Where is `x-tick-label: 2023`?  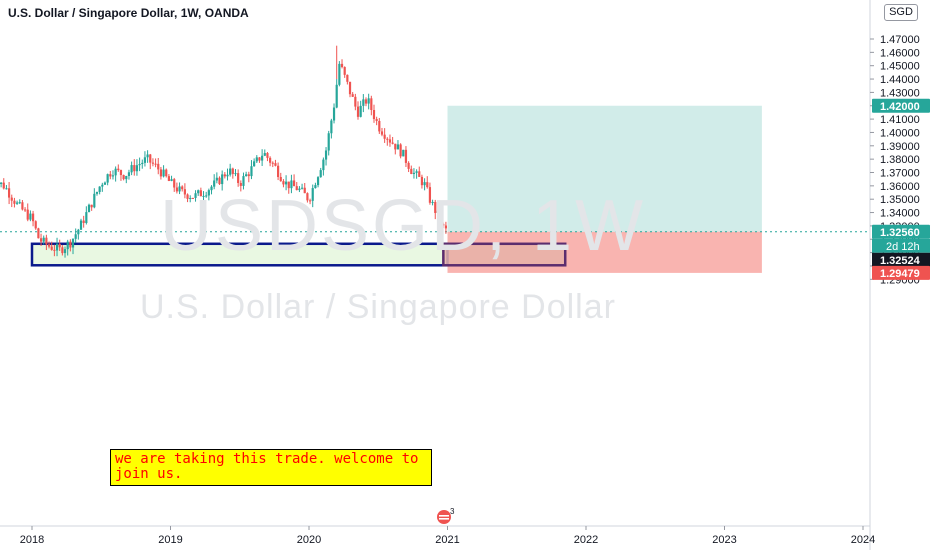
x-tick-label: 2023 is located at coordinates (724, 540).